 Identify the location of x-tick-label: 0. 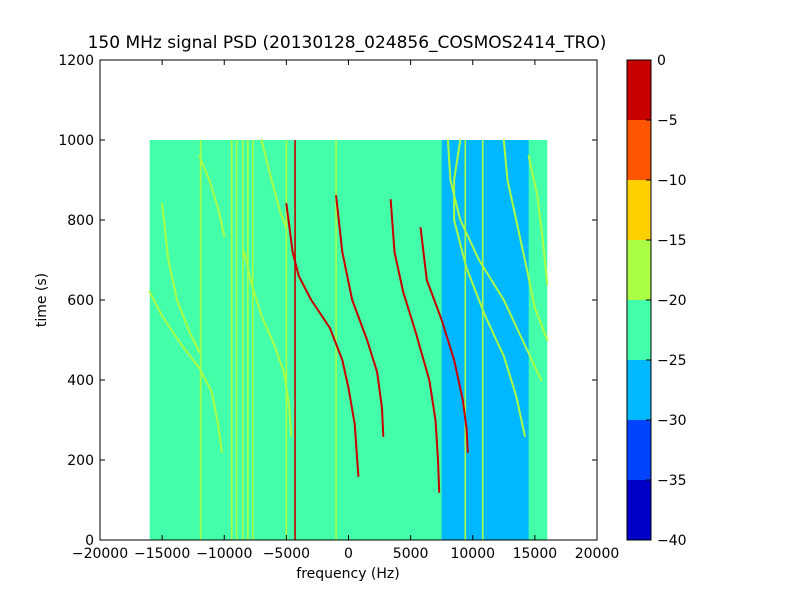
(348, 554).